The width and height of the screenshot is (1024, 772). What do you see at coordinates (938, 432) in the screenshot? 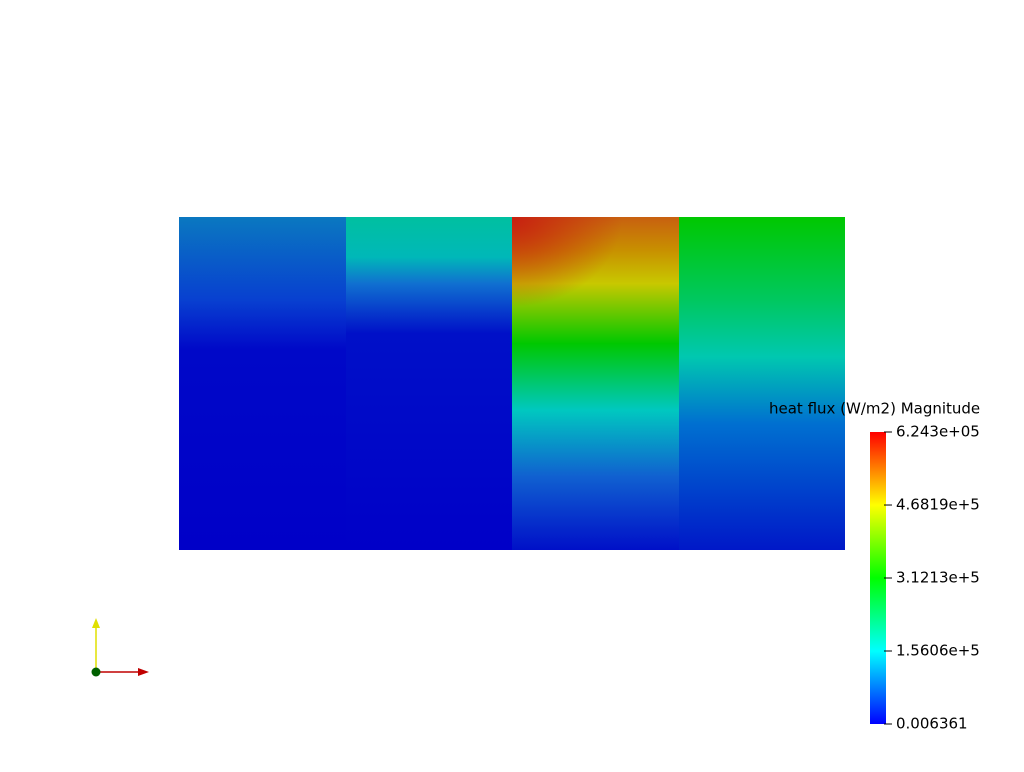
I see `tick-label: 6.243e+05` at bounding box center [938, 432].